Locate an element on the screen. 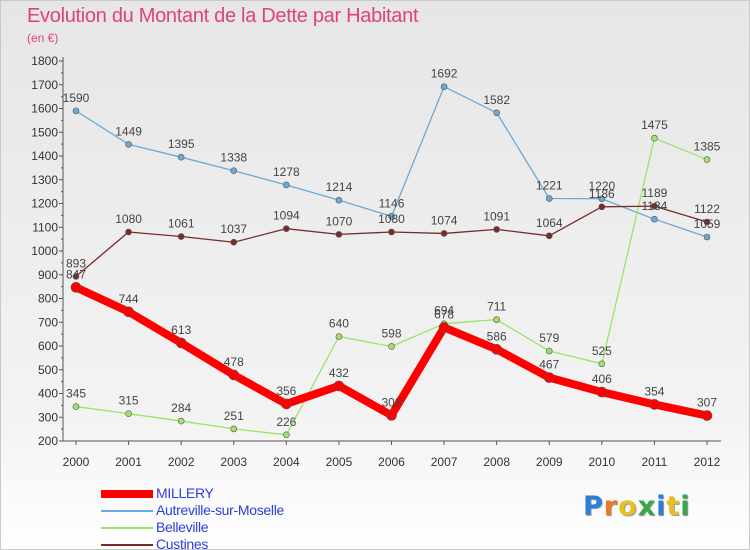  data-label-custines: 1186 is located at coordinates (602, 194).